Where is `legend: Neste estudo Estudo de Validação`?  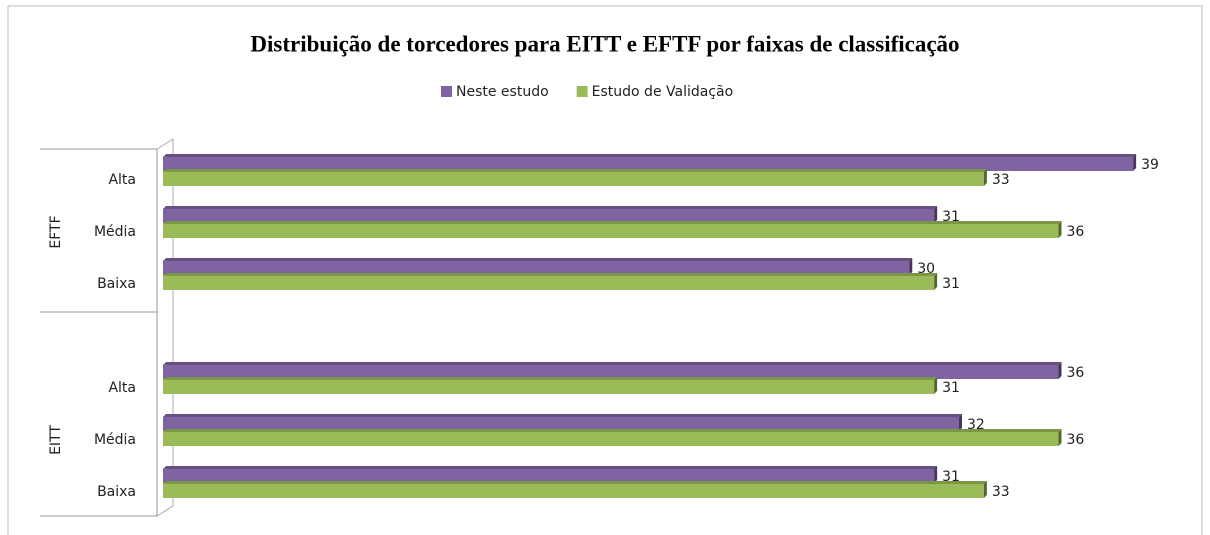 legend: Neste estudo Estudo de Validação is located at coordinates (587, 92).